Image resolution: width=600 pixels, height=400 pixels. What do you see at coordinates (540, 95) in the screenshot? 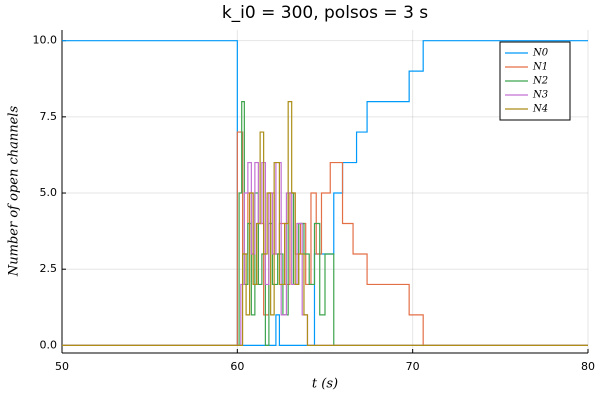
I see `legend-label: N3` at bounding box center [540, 95].